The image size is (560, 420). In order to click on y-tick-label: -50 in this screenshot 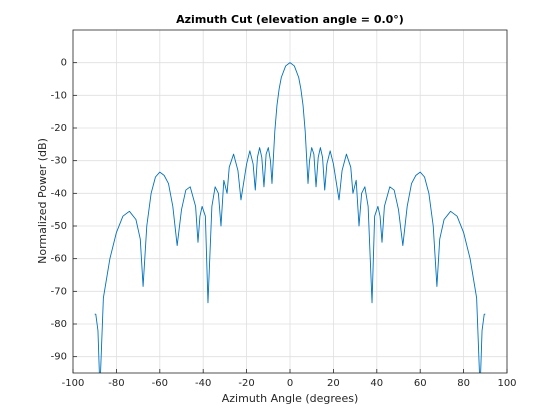, I will do `click(59, 226)`.